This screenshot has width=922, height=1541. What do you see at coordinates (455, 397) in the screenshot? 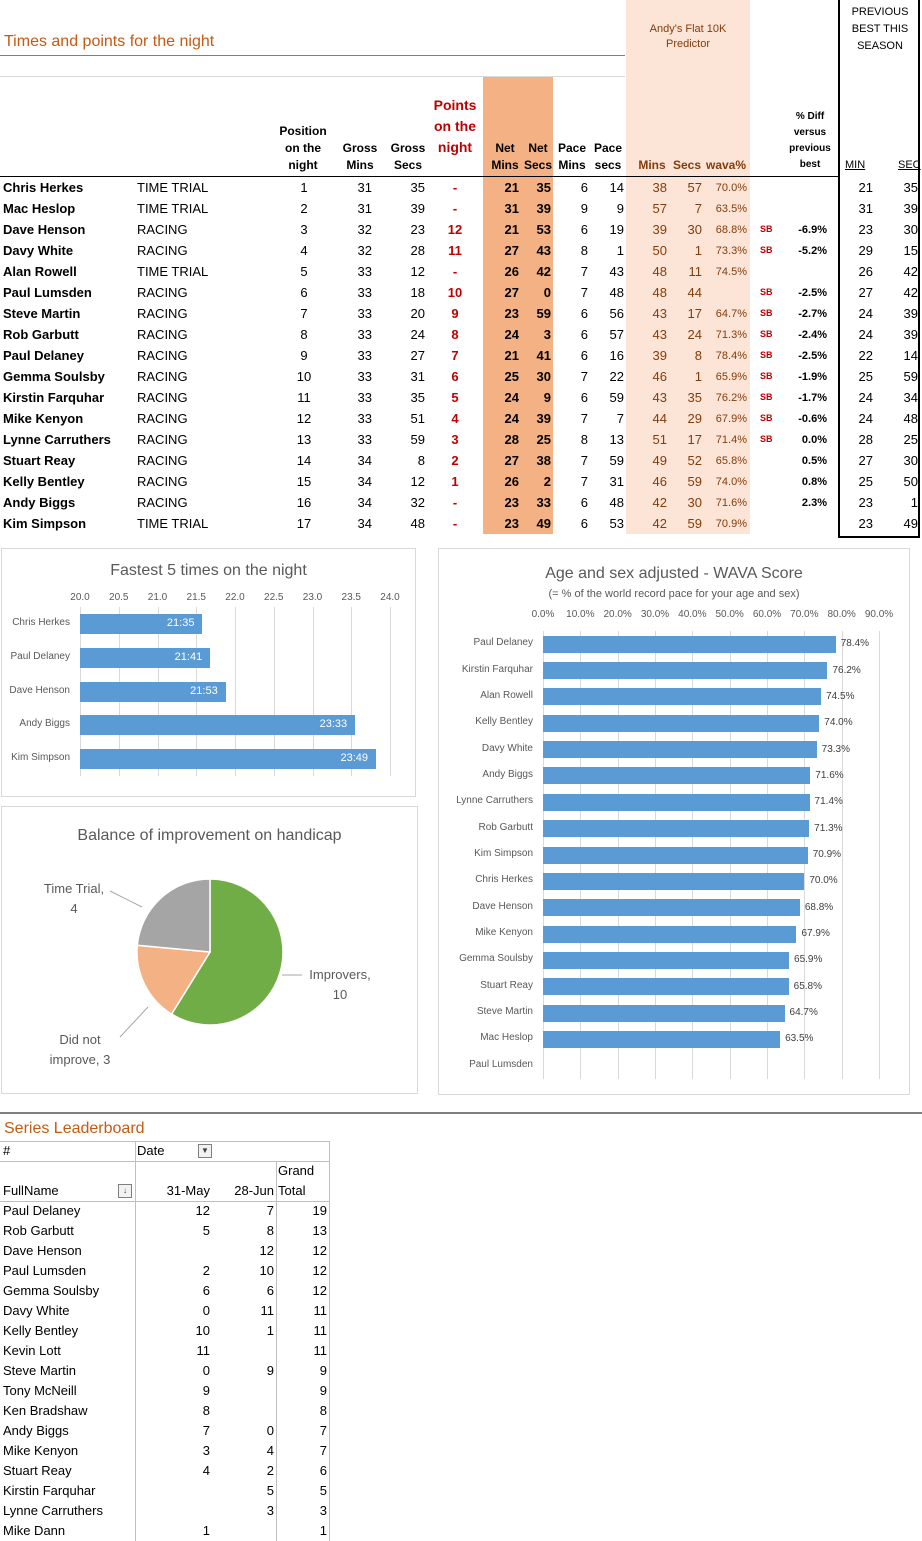
I see `result-cell-pts: 5` at bounding box center [455, 397].